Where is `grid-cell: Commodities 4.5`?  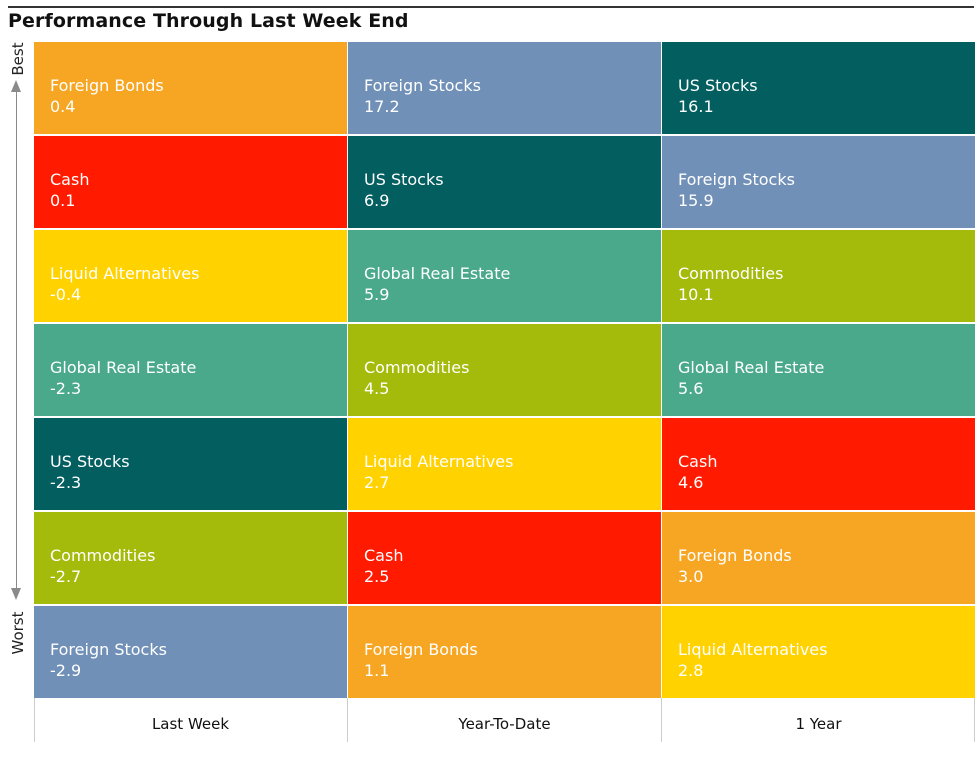
grid-cell: Commodities 4.5 is located at coordinates (504, 370).